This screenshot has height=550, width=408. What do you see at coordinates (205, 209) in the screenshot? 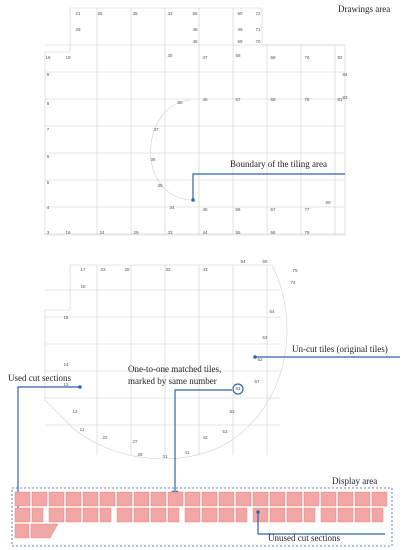
I see `tile-number: 45` at bounding box center [205, 209].